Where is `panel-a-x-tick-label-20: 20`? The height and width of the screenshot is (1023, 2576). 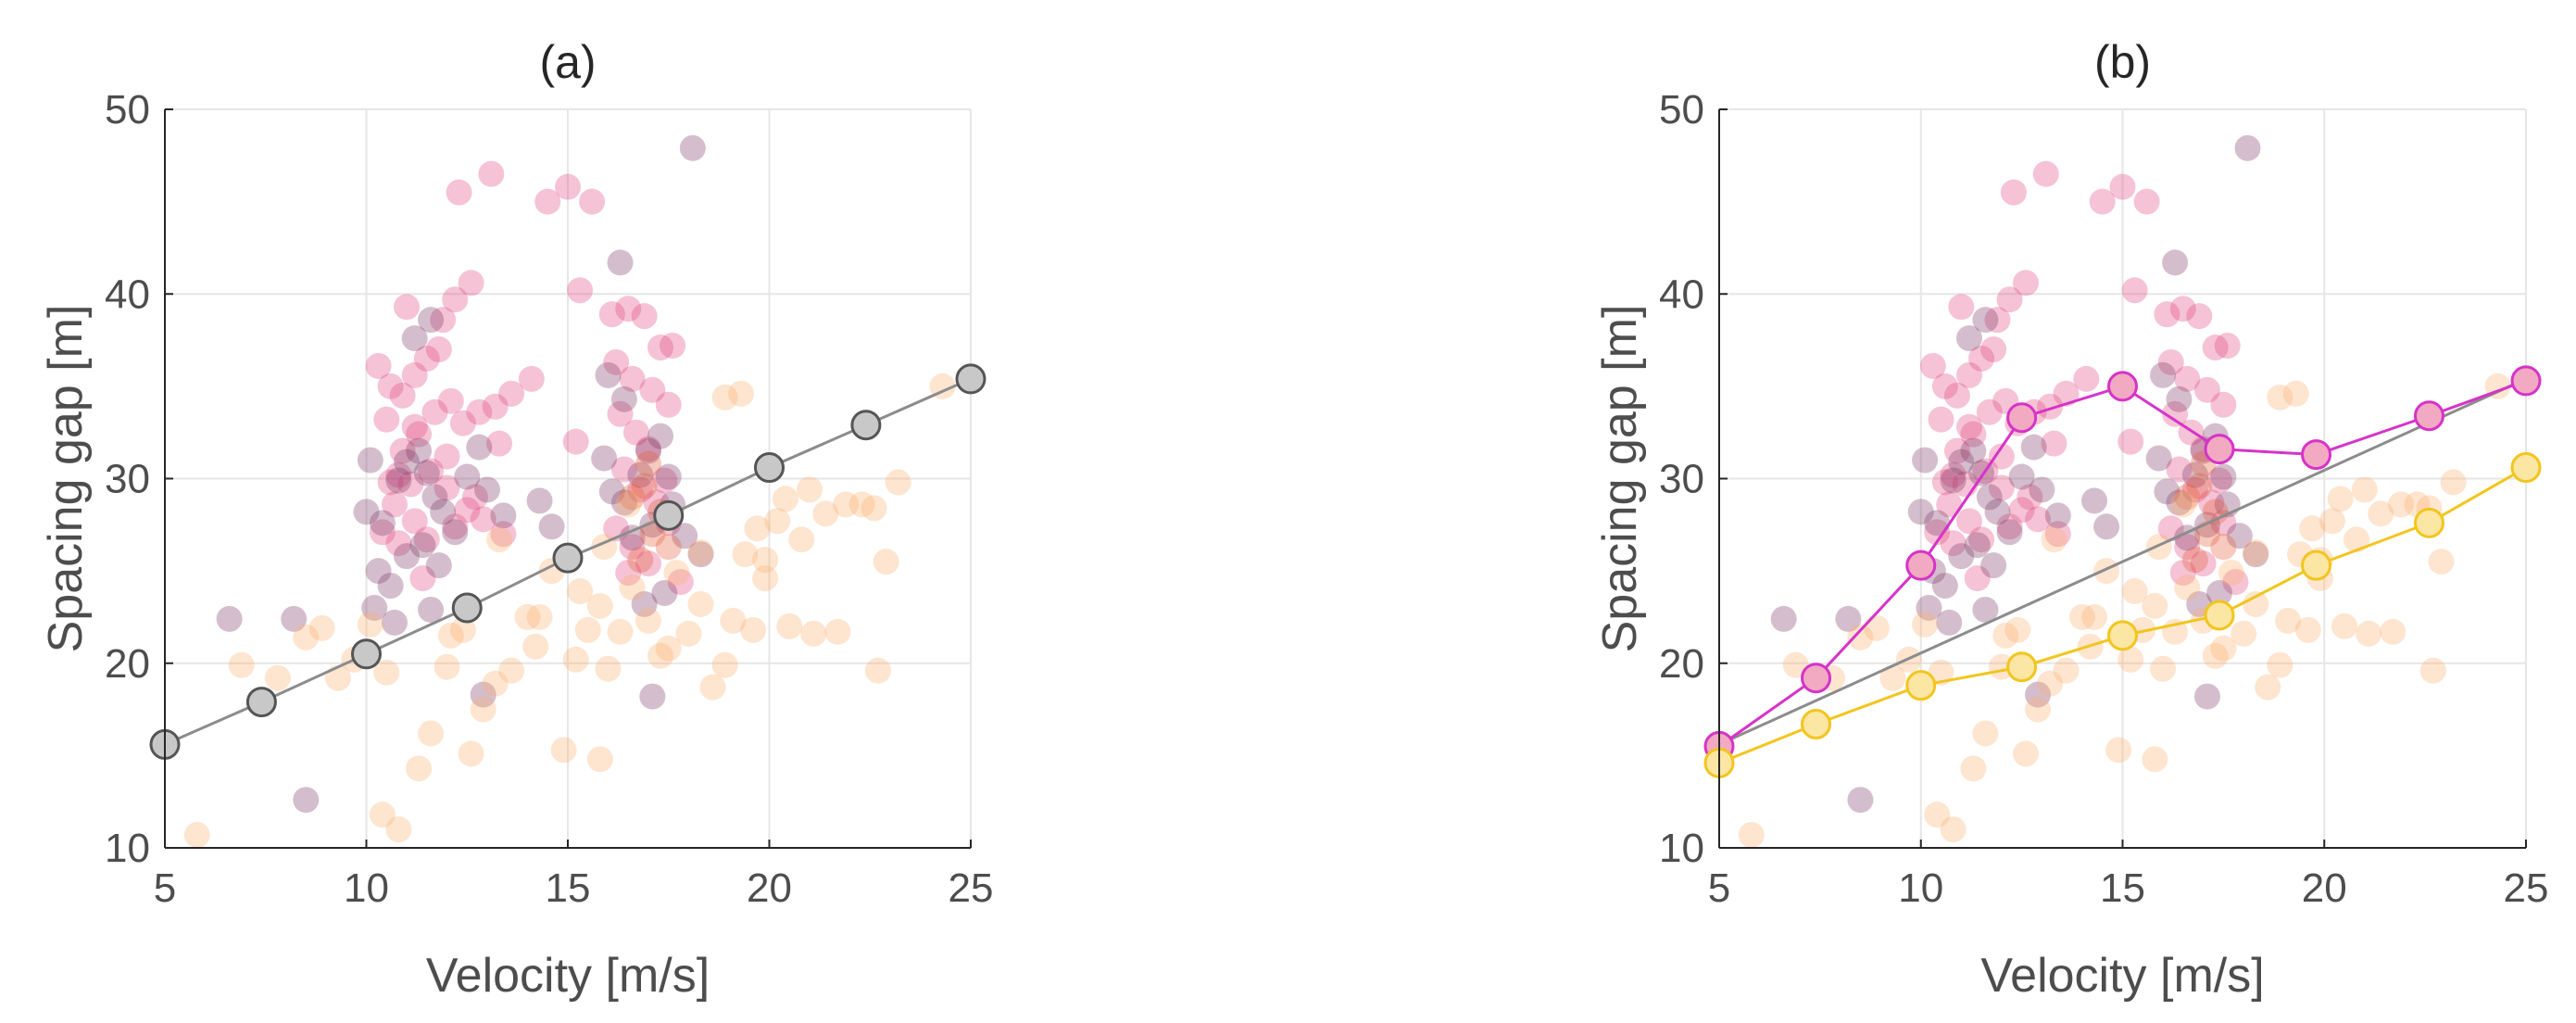
panel-a-x-tick-label-20: 20 is located at coordinates (769, 888).